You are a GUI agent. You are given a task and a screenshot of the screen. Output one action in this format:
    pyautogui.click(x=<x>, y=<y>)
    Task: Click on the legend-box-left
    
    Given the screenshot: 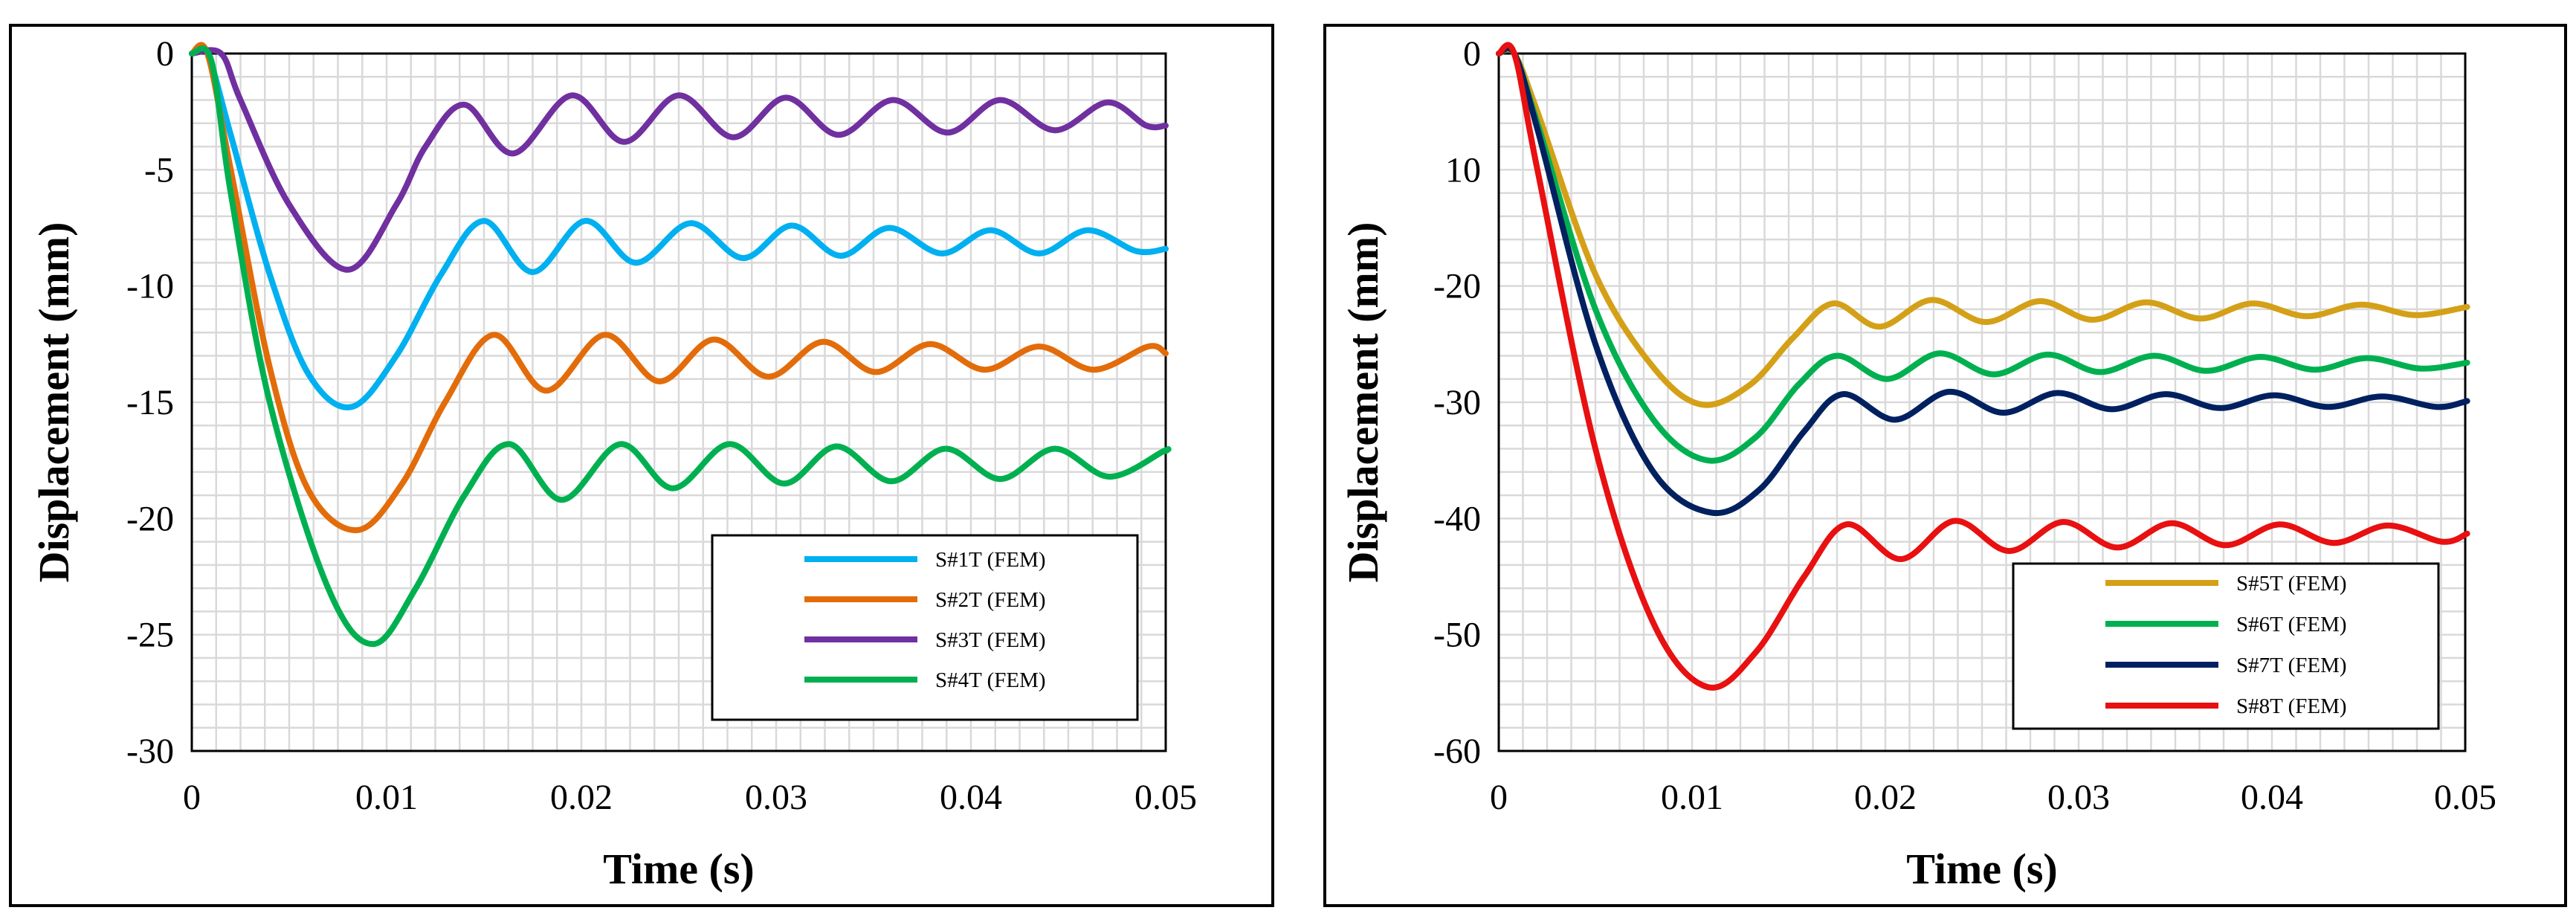 What is the action you would take?
    pyautogui.click(x=925, y=627)
    